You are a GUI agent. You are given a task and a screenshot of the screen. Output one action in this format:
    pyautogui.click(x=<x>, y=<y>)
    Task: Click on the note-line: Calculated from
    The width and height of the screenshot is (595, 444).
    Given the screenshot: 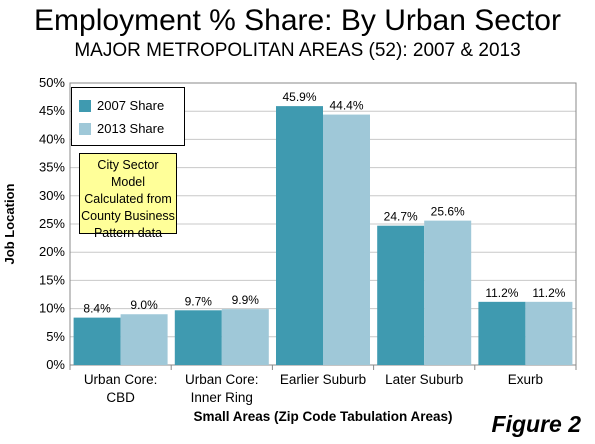 What is the action you would take?
    pyautogui.click(x=128, y=199)
    